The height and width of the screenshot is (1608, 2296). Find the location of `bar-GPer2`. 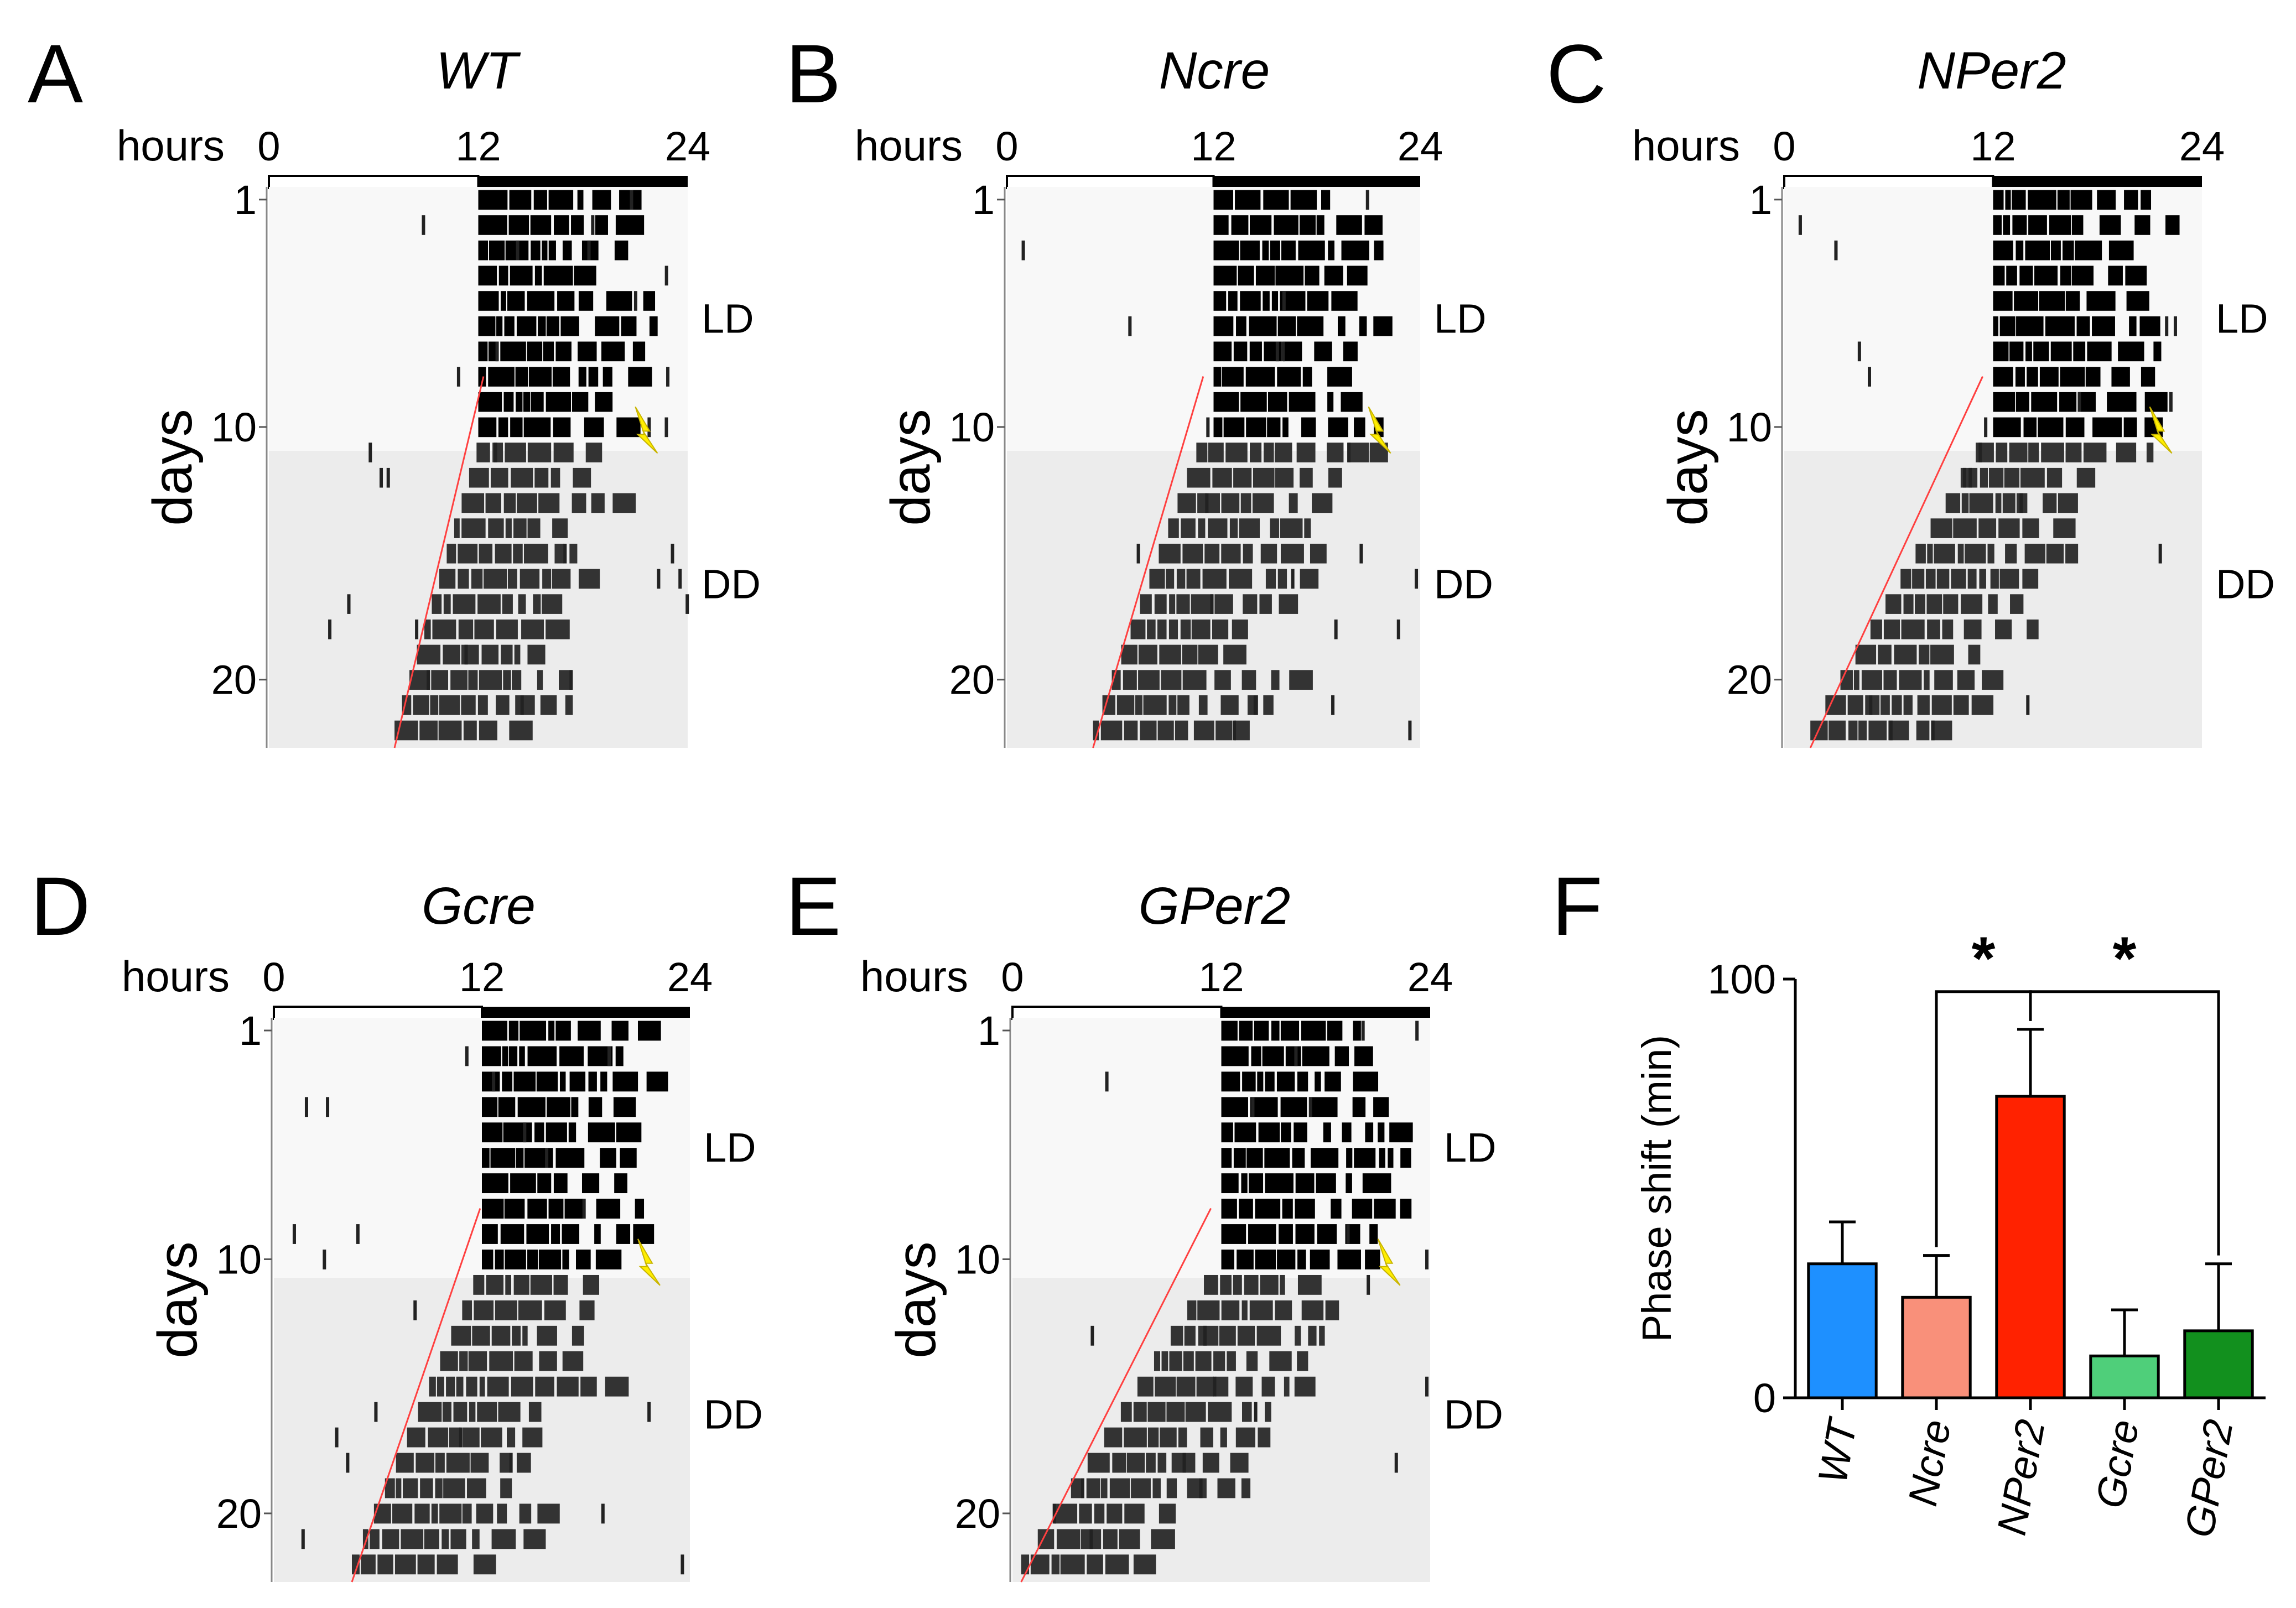

bar-GPer2 is located at coordinates (2218, 1364).